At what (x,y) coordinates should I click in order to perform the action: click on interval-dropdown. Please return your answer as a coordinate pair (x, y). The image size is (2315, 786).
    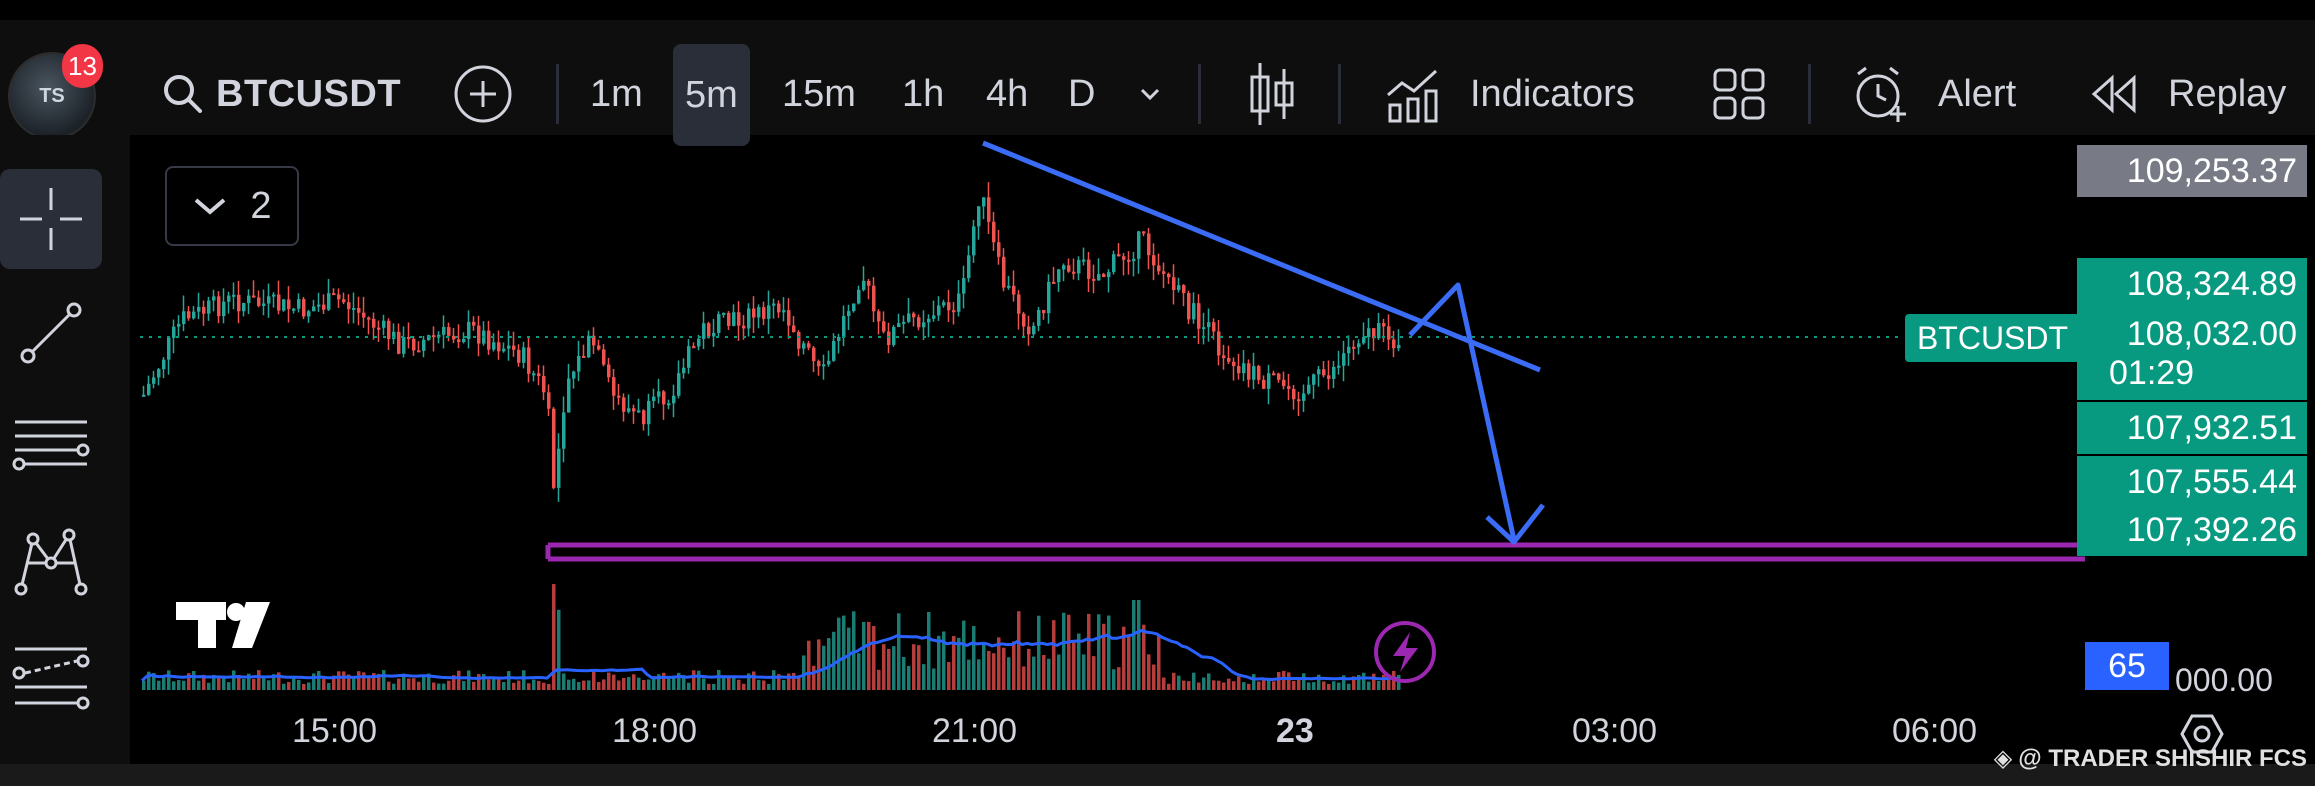
    Looking at the image, I should click on (1150, 94).